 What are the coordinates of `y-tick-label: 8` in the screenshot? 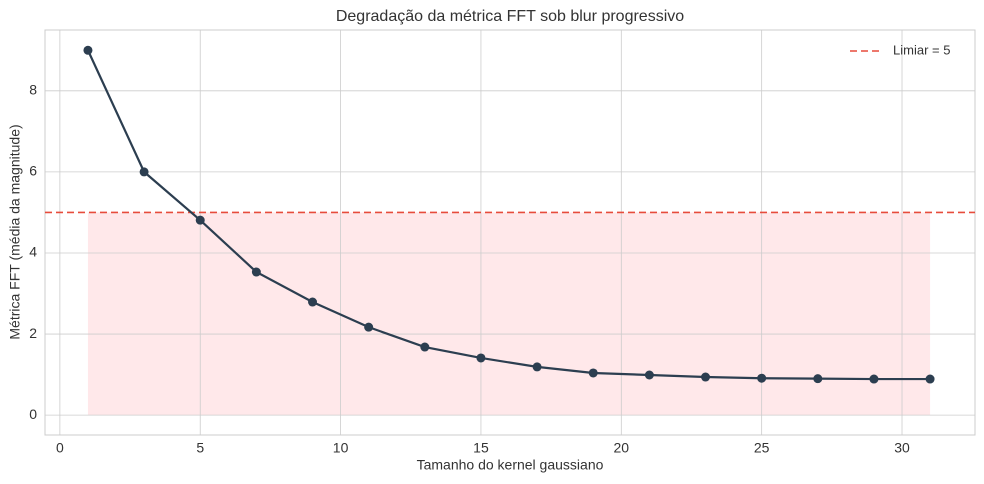 It's located at (33, 90).